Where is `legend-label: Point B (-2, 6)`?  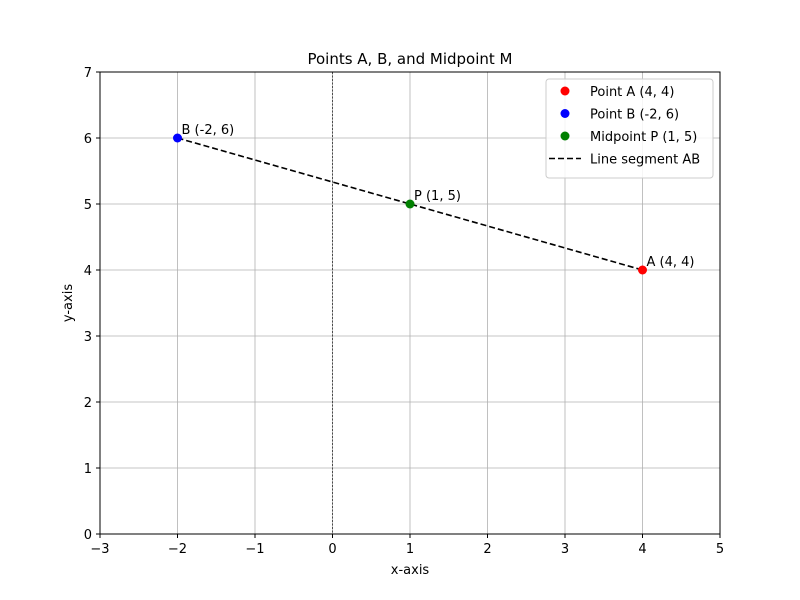
legend-label: Point B (-2, 6) is located at coordinates (634, 115).